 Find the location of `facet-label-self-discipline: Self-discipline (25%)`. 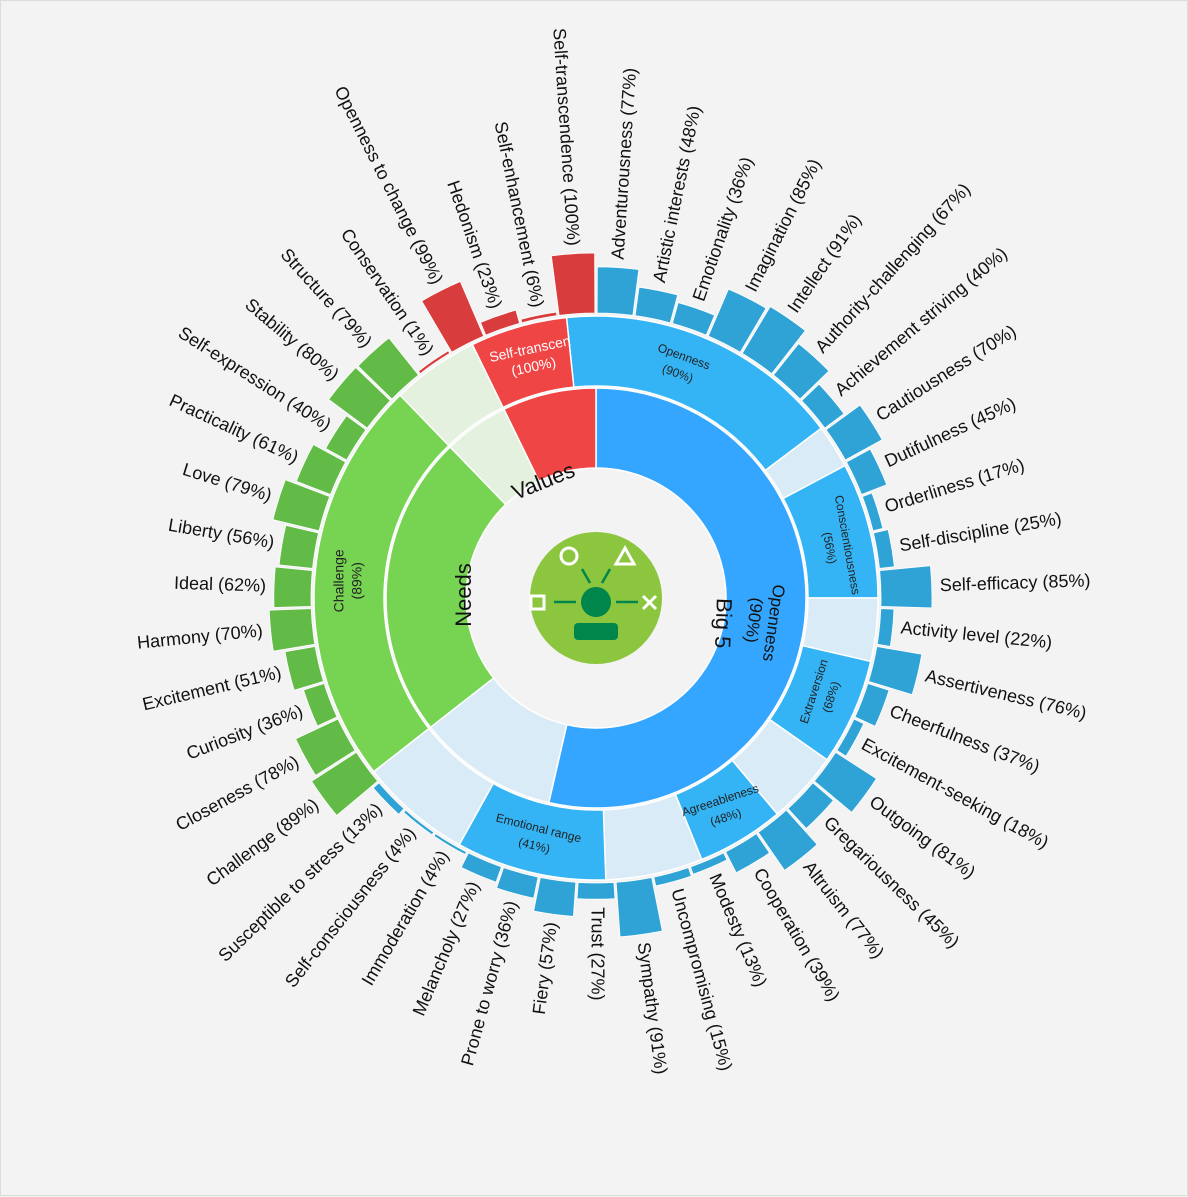

facet-label-self-discipline: Self-discipline (25%) is located at coordinates (980, 531).